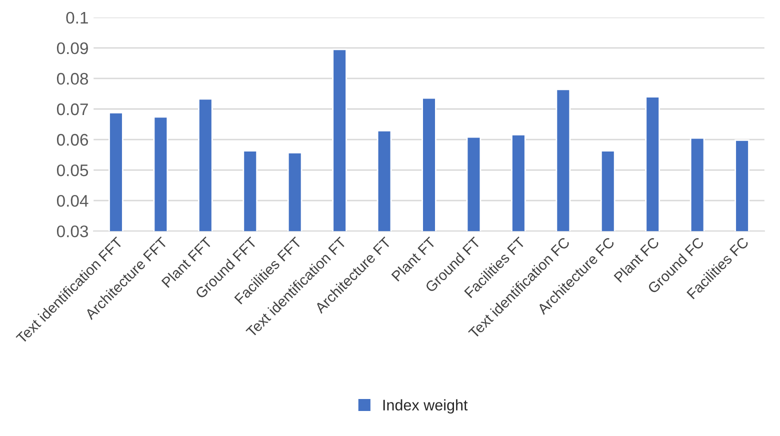 This screenshot has height=436, width=780. I want to click on y-tick-label: 0.03, so click(72, 231).